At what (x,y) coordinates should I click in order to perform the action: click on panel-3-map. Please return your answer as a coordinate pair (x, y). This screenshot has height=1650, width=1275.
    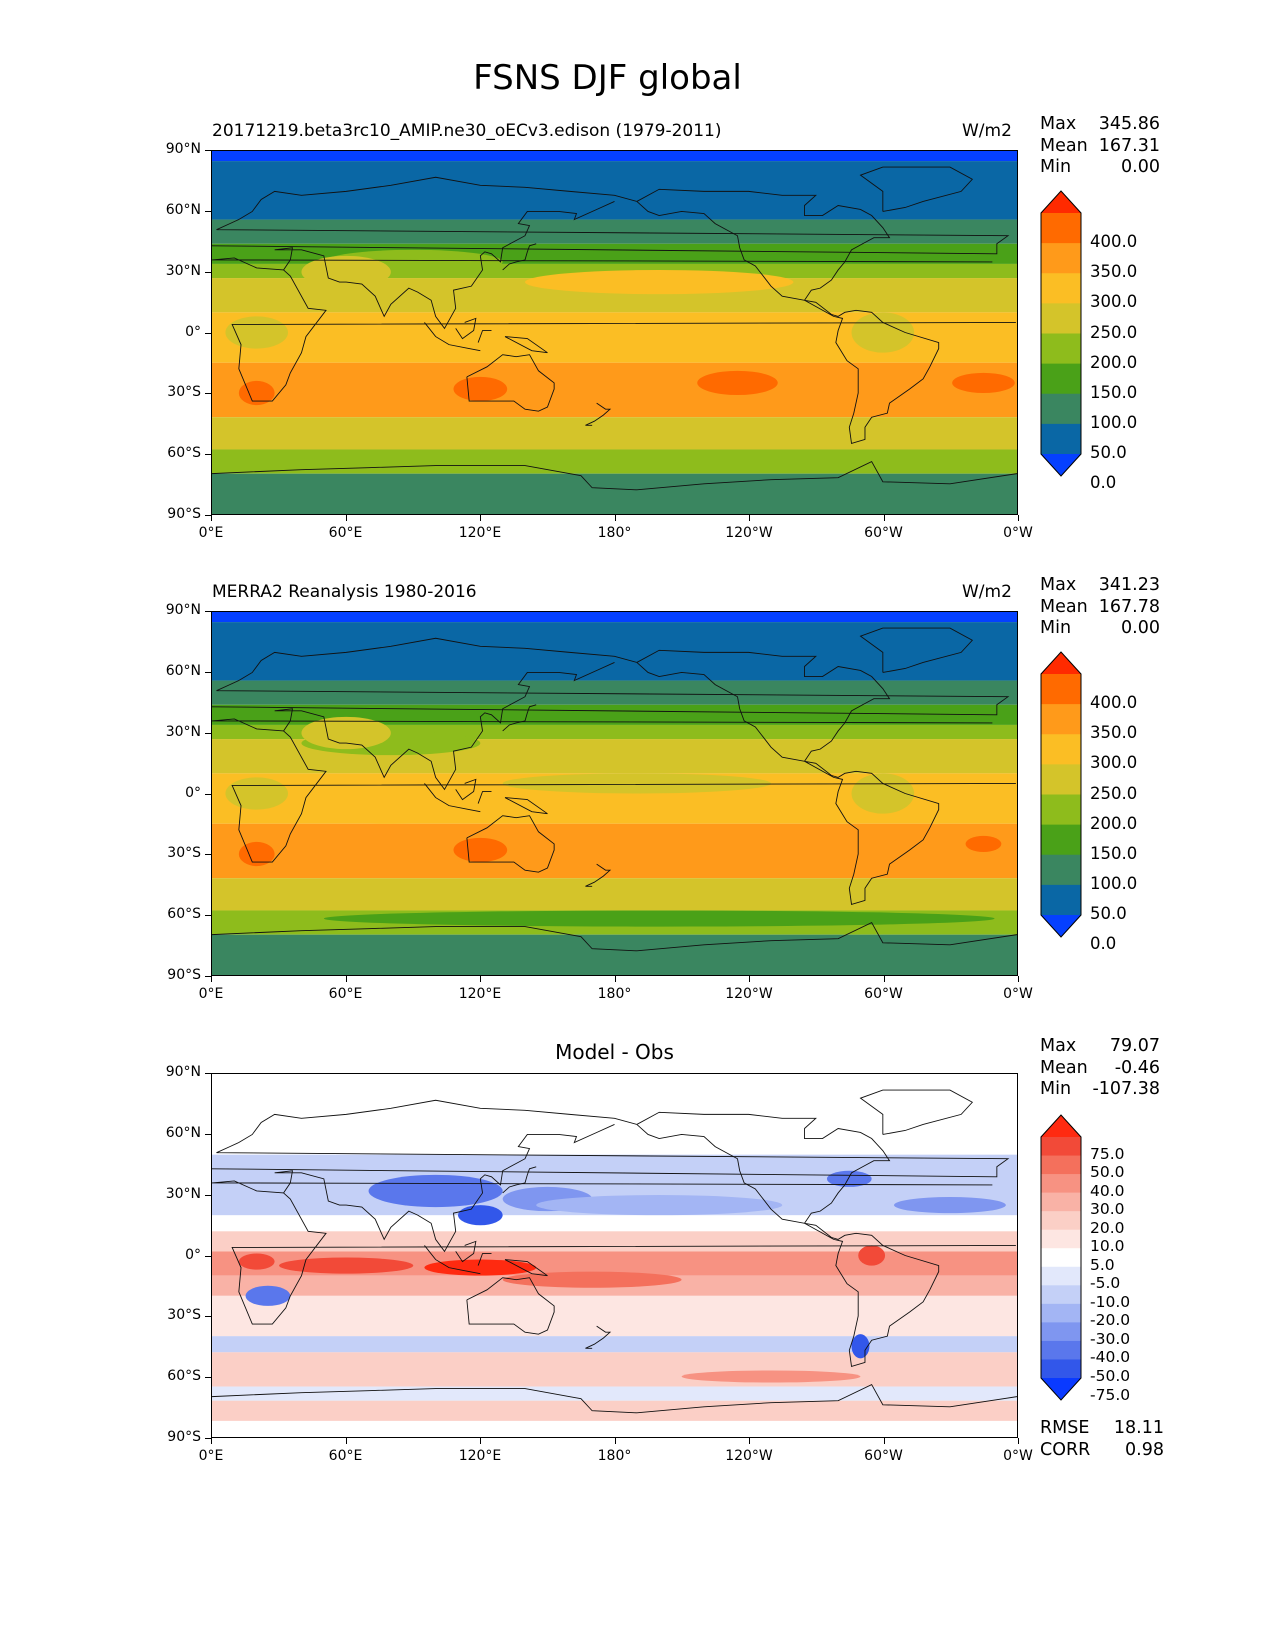
    Looking at the image, I should click on (614, 1255).